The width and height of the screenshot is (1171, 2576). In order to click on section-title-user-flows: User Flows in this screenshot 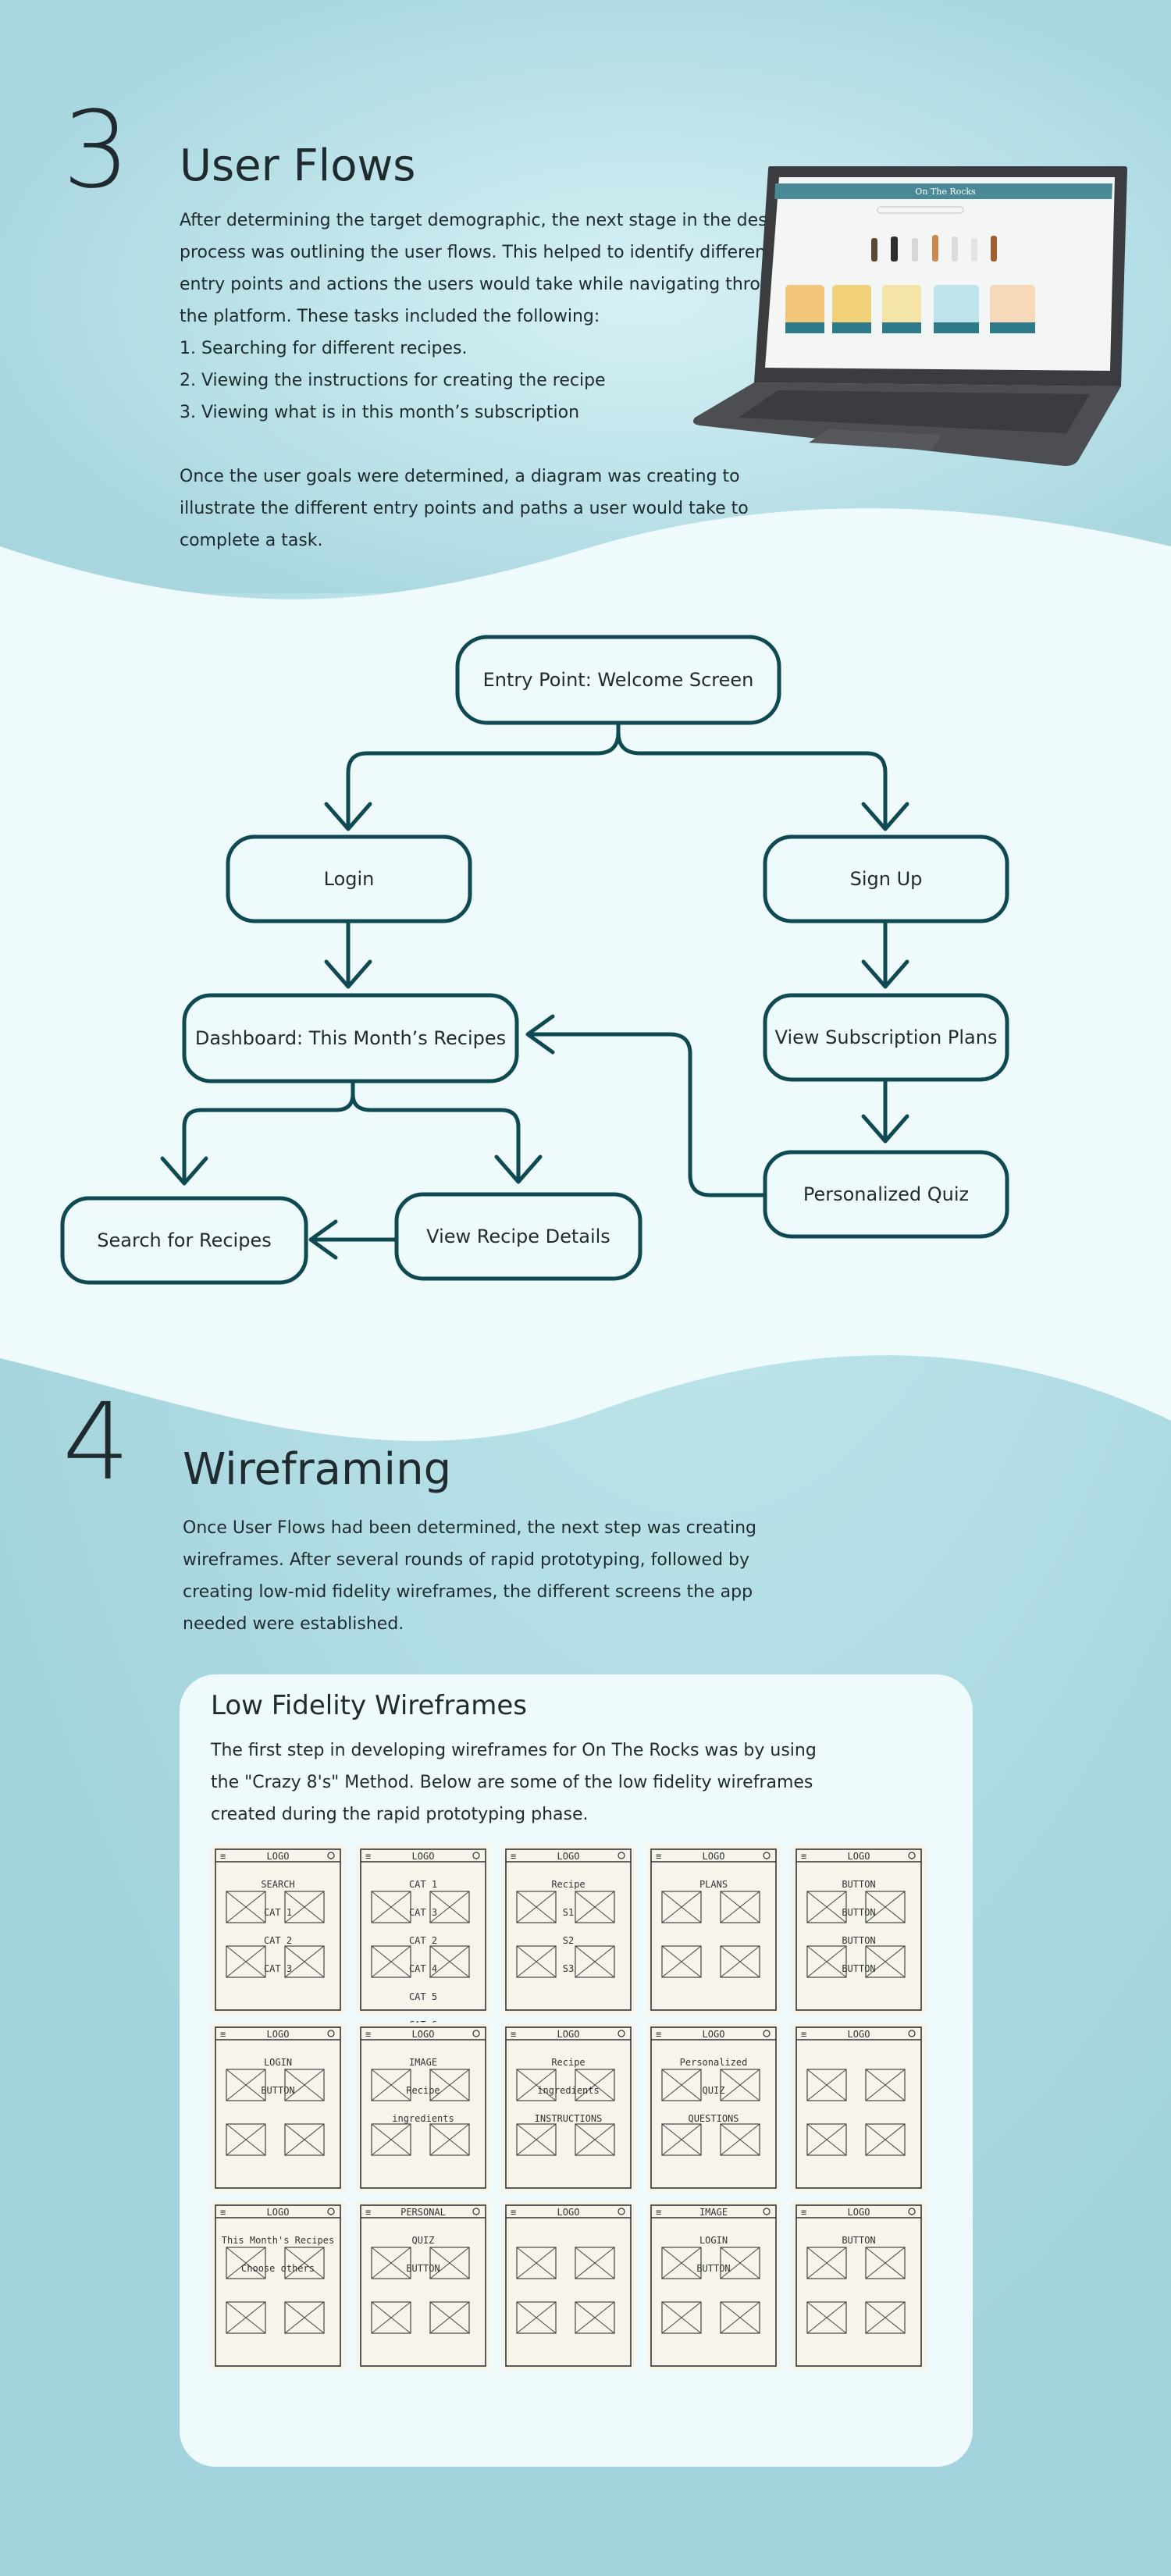, I will do `click(298, 166)`.